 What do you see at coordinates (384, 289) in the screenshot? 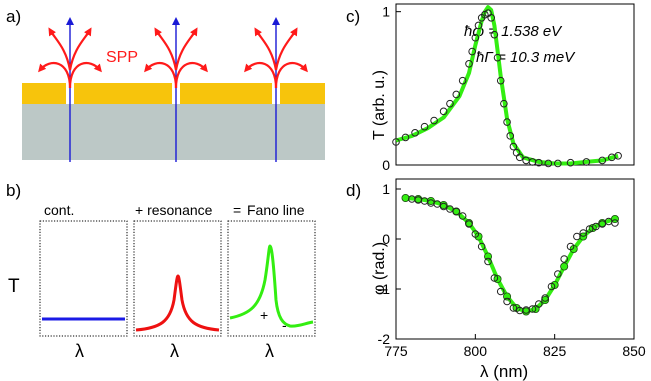
I see `y-tick-label: -1` at bounding box center [384, 289].